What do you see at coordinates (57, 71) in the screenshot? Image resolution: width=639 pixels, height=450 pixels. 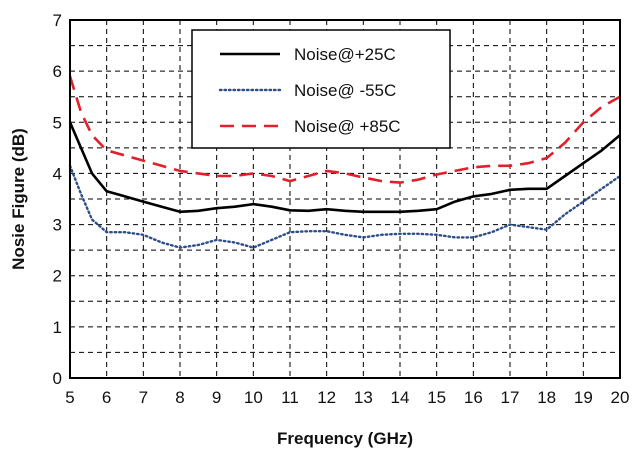 I see `y-tick-label: 6` at bounding box center [57, 71].